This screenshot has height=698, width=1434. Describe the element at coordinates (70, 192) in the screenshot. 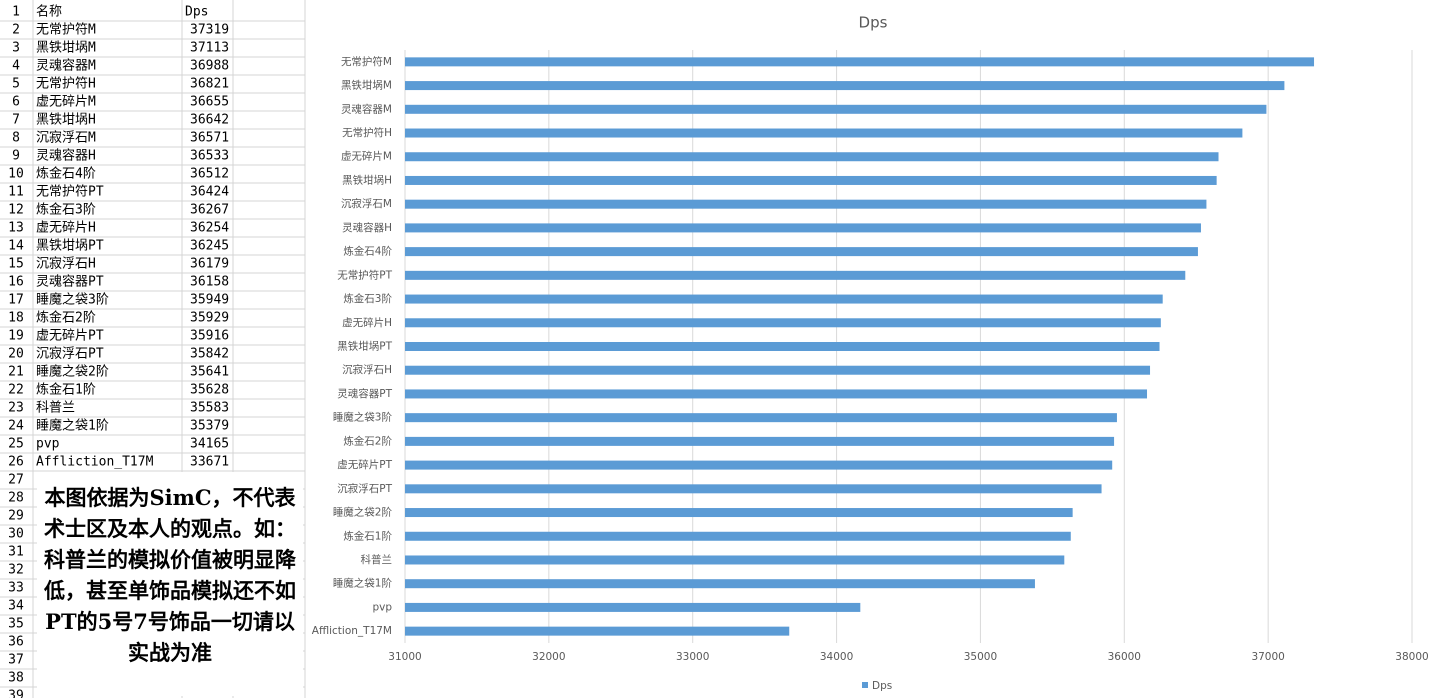

I see `name-cell: 无常护符PT` at that location.